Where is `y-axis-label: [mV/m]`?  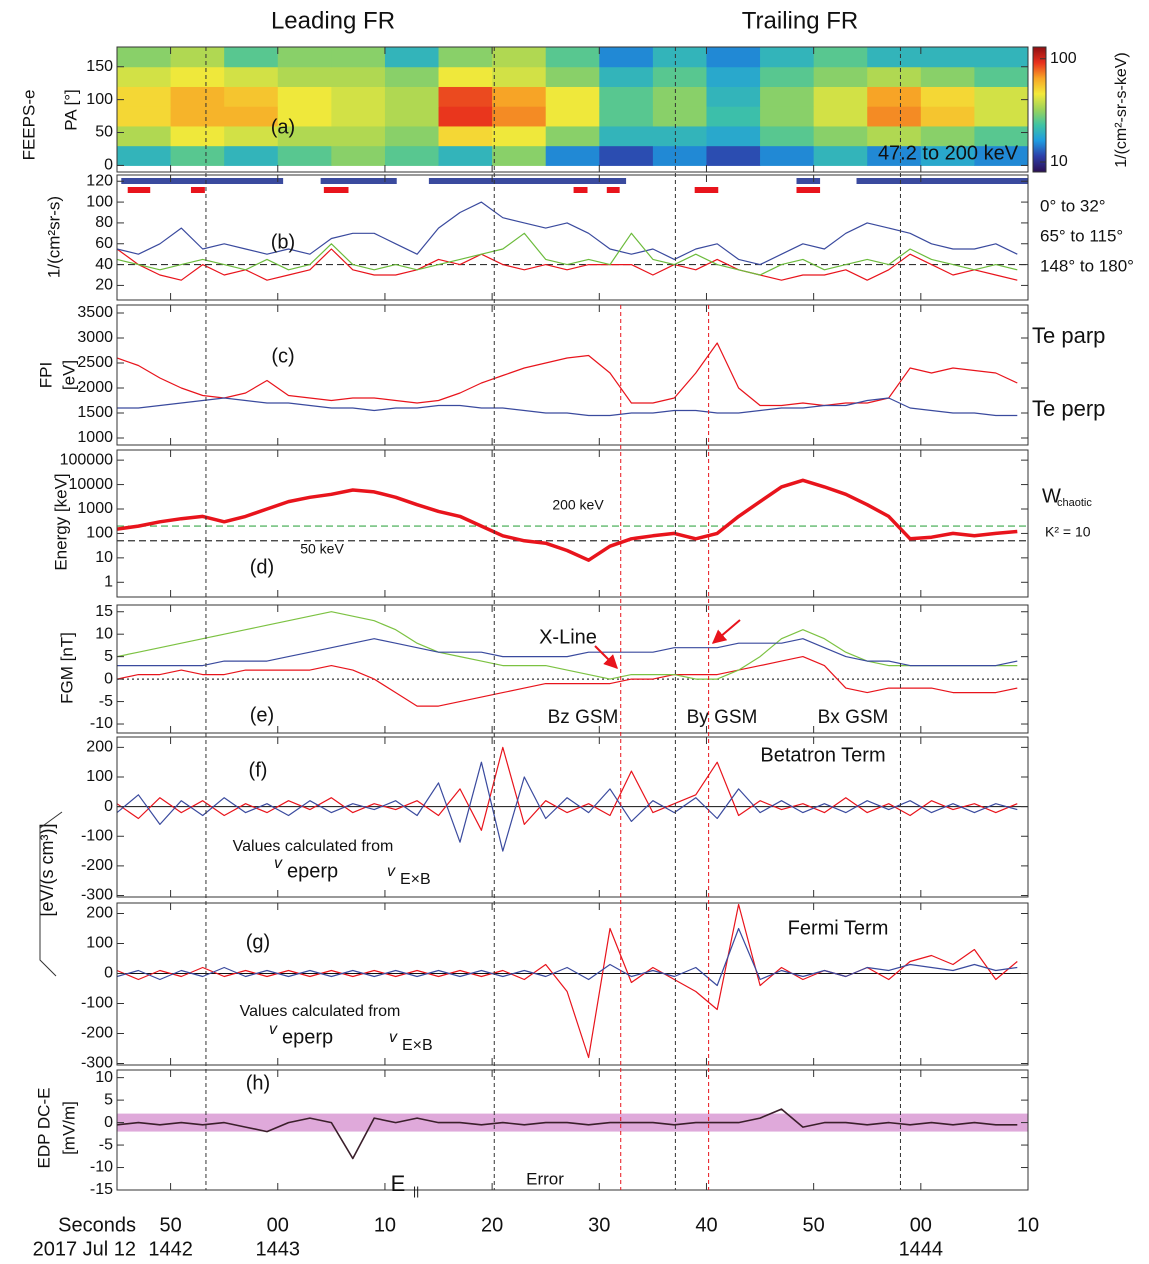
y-axis-label: [mV/m] is located at coordinates (68, 1128).